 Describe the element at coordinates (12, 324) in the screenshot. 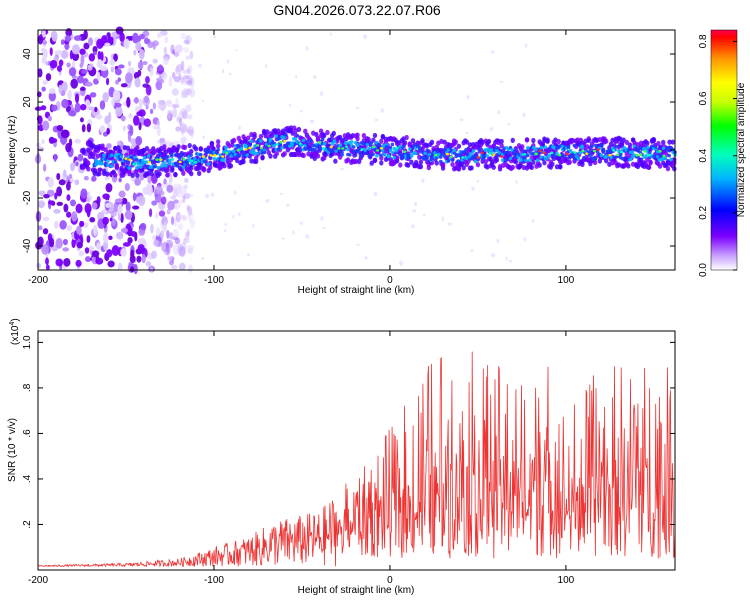

I see `snr-scale-exponent: 4` at that location.